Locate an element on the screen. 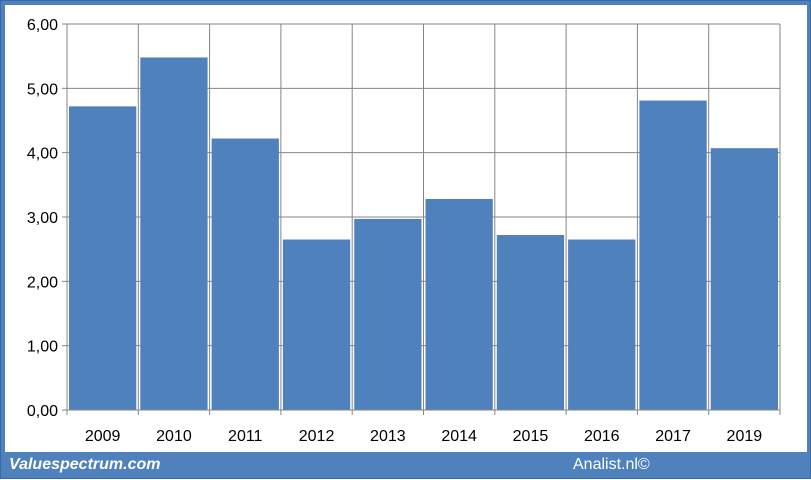  y-tick-label: 4,00 is located at coordinates (42, 154).